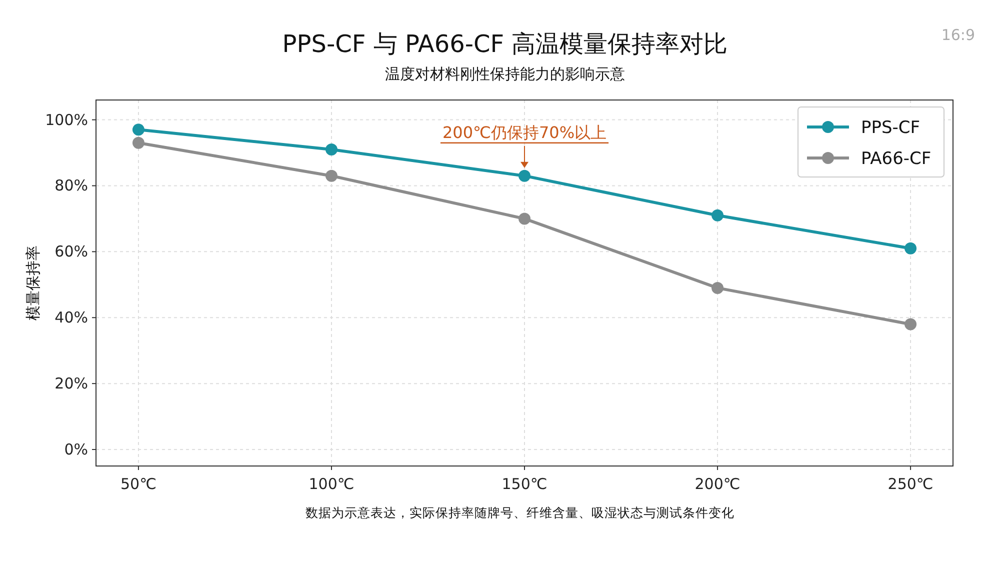 Image resolution: width=1000 pixels, height=561 pixels. I want to click on x-tick-label: 150℃, so click(525, 484).